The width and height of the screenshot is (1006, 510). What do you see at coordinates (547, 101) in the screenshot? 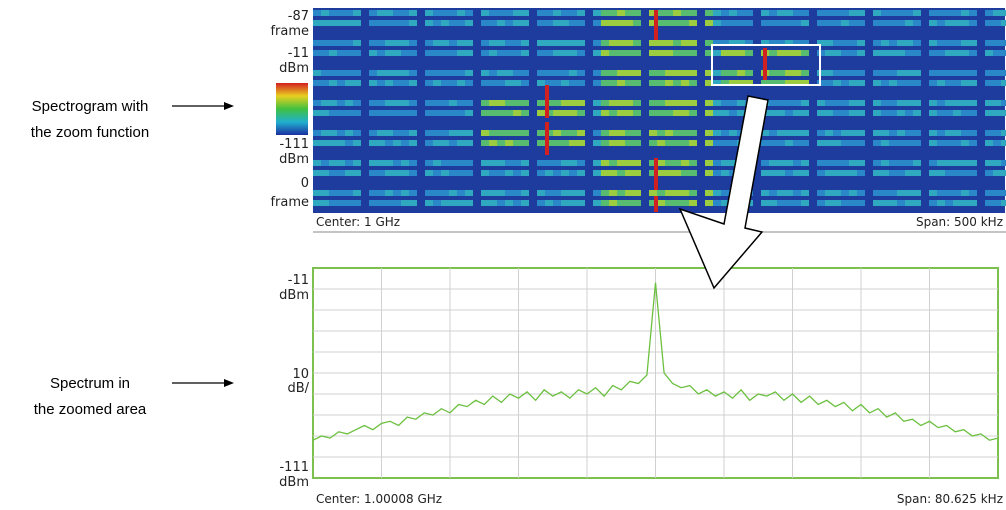
I see `carrier` at bounding box center [547, 101].